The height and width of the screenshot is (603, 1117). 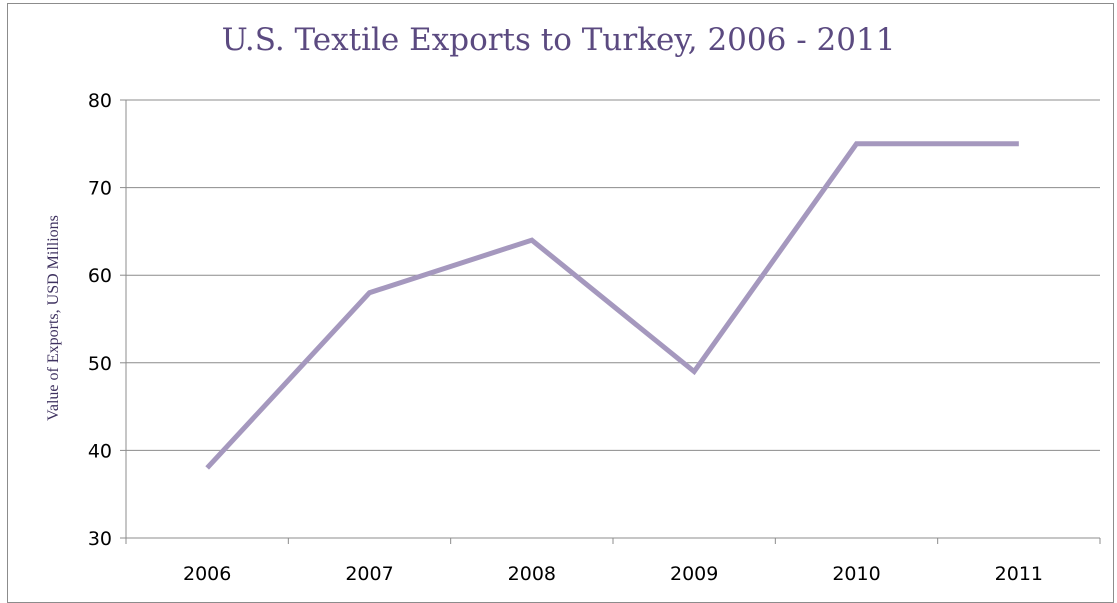 I want to click on y-tick-label-80: 80, so click(x=100, y=101).